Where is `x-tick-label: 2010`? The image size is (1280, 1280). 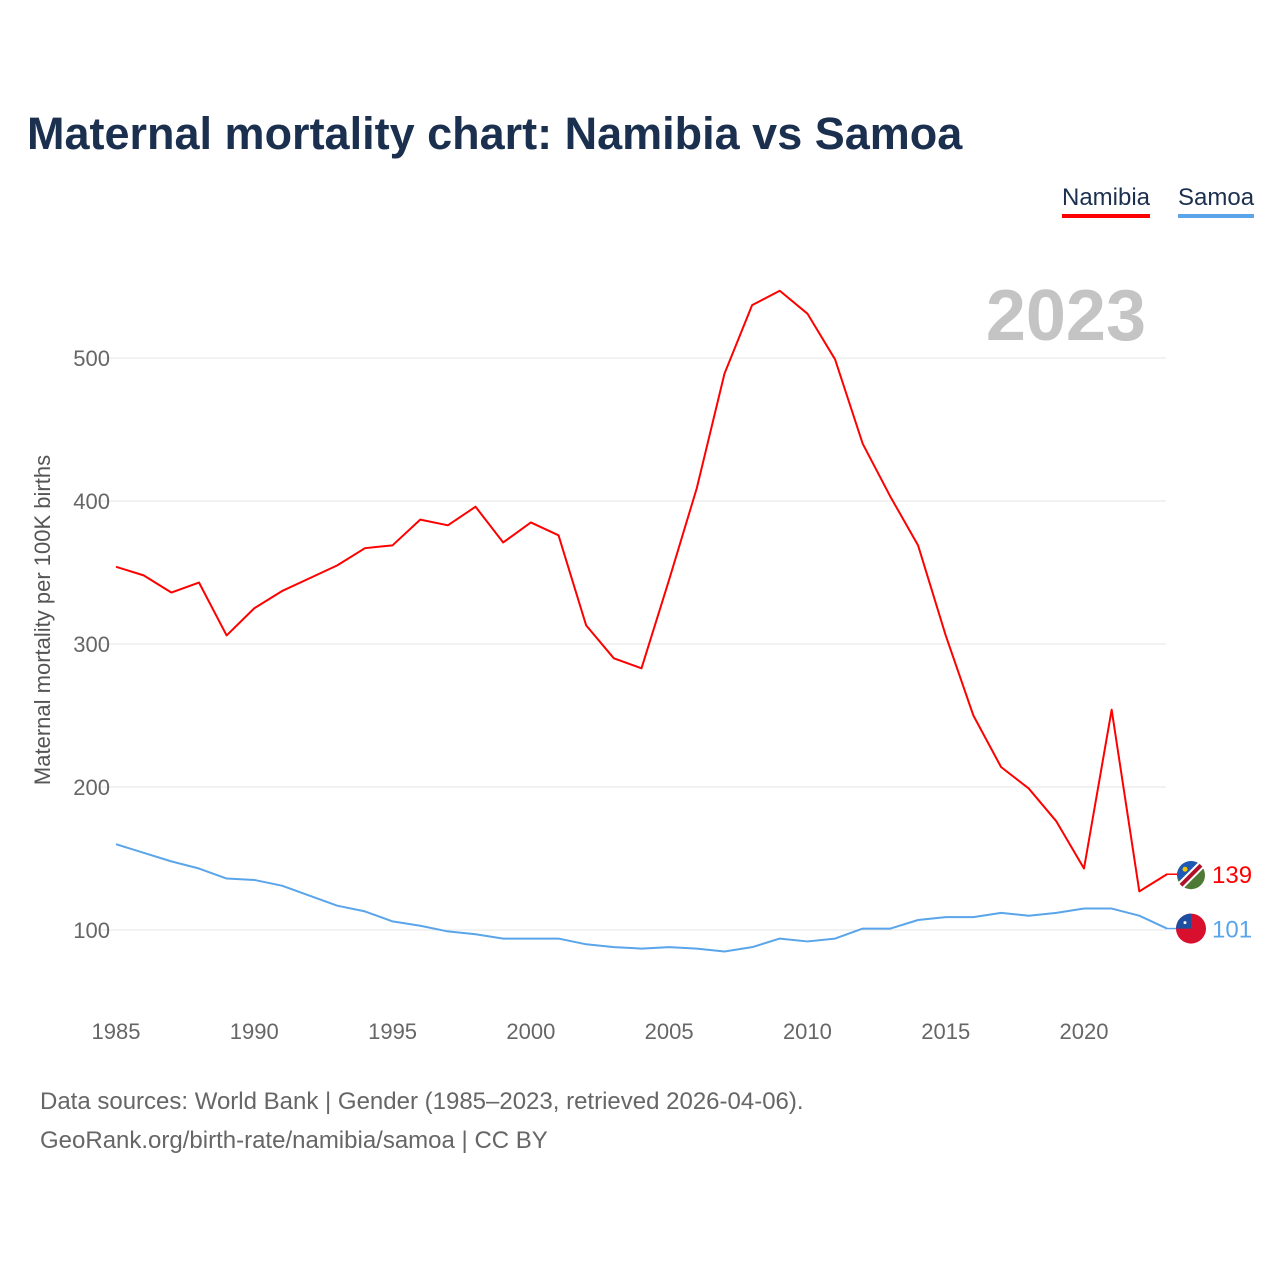
x-tick-label: 2010 is located at coordinates (807, 1031).